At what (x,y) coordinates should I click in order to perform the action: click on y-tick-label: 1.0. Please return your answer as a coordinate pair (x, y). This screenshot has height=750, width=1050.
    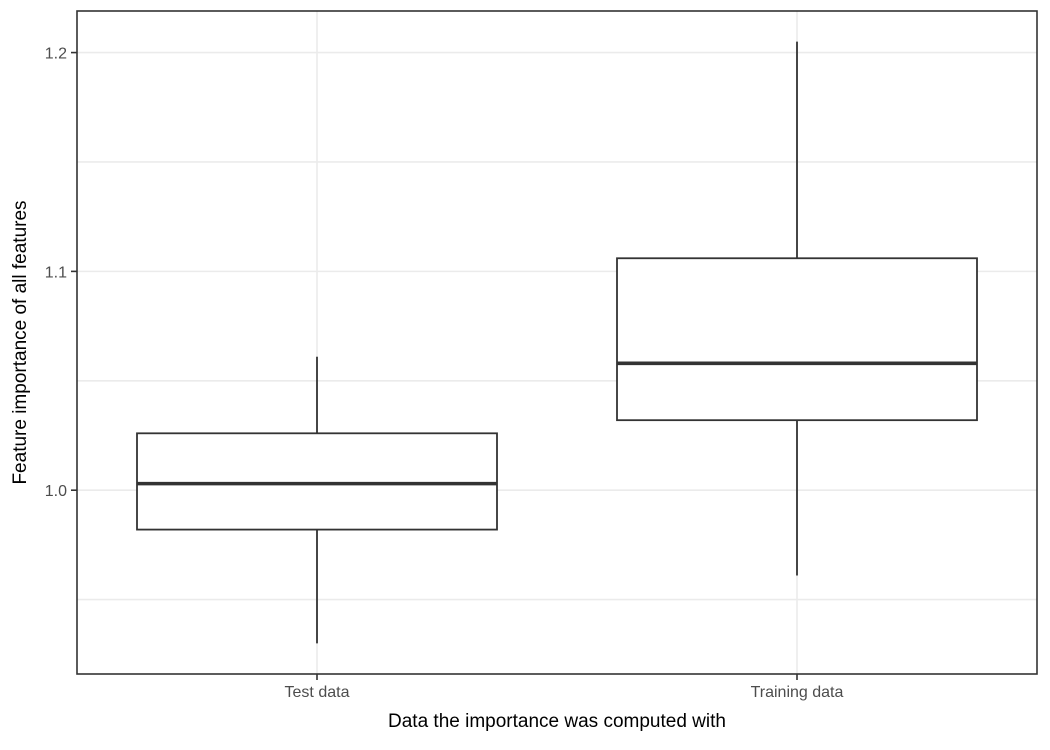
    Looking at the image, I should click on (56, 491).